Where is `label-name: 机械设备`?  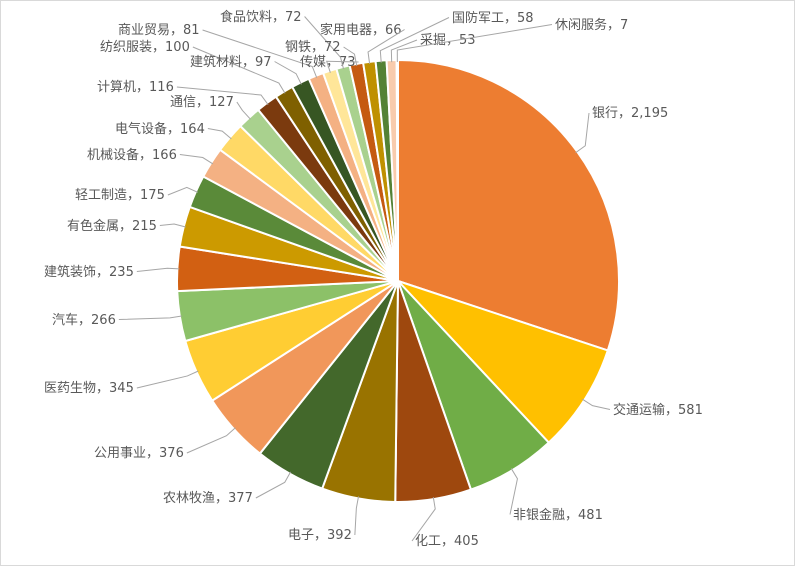
label-name: 机械设备 is located at coordinates (113, 155).